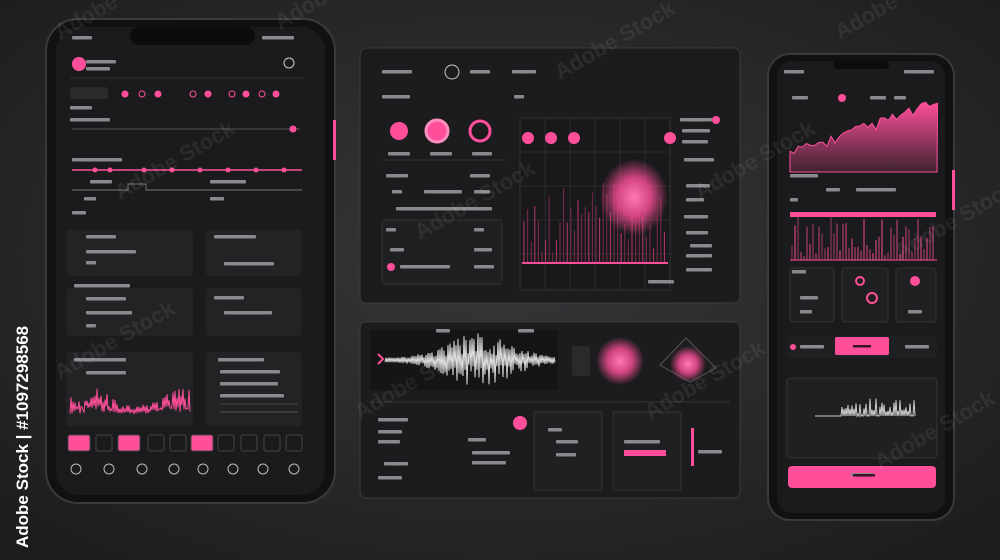 This screenshot has height=560, width=1000. Describe the element at coordinates (520, 423) in the screenshot. I see `toggle-dot` at that location.